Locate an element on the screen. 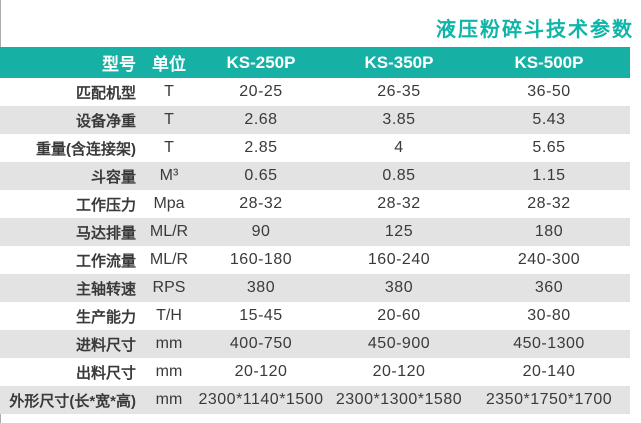  row-label: 主轴转速 is located at coordinates (105, 289).